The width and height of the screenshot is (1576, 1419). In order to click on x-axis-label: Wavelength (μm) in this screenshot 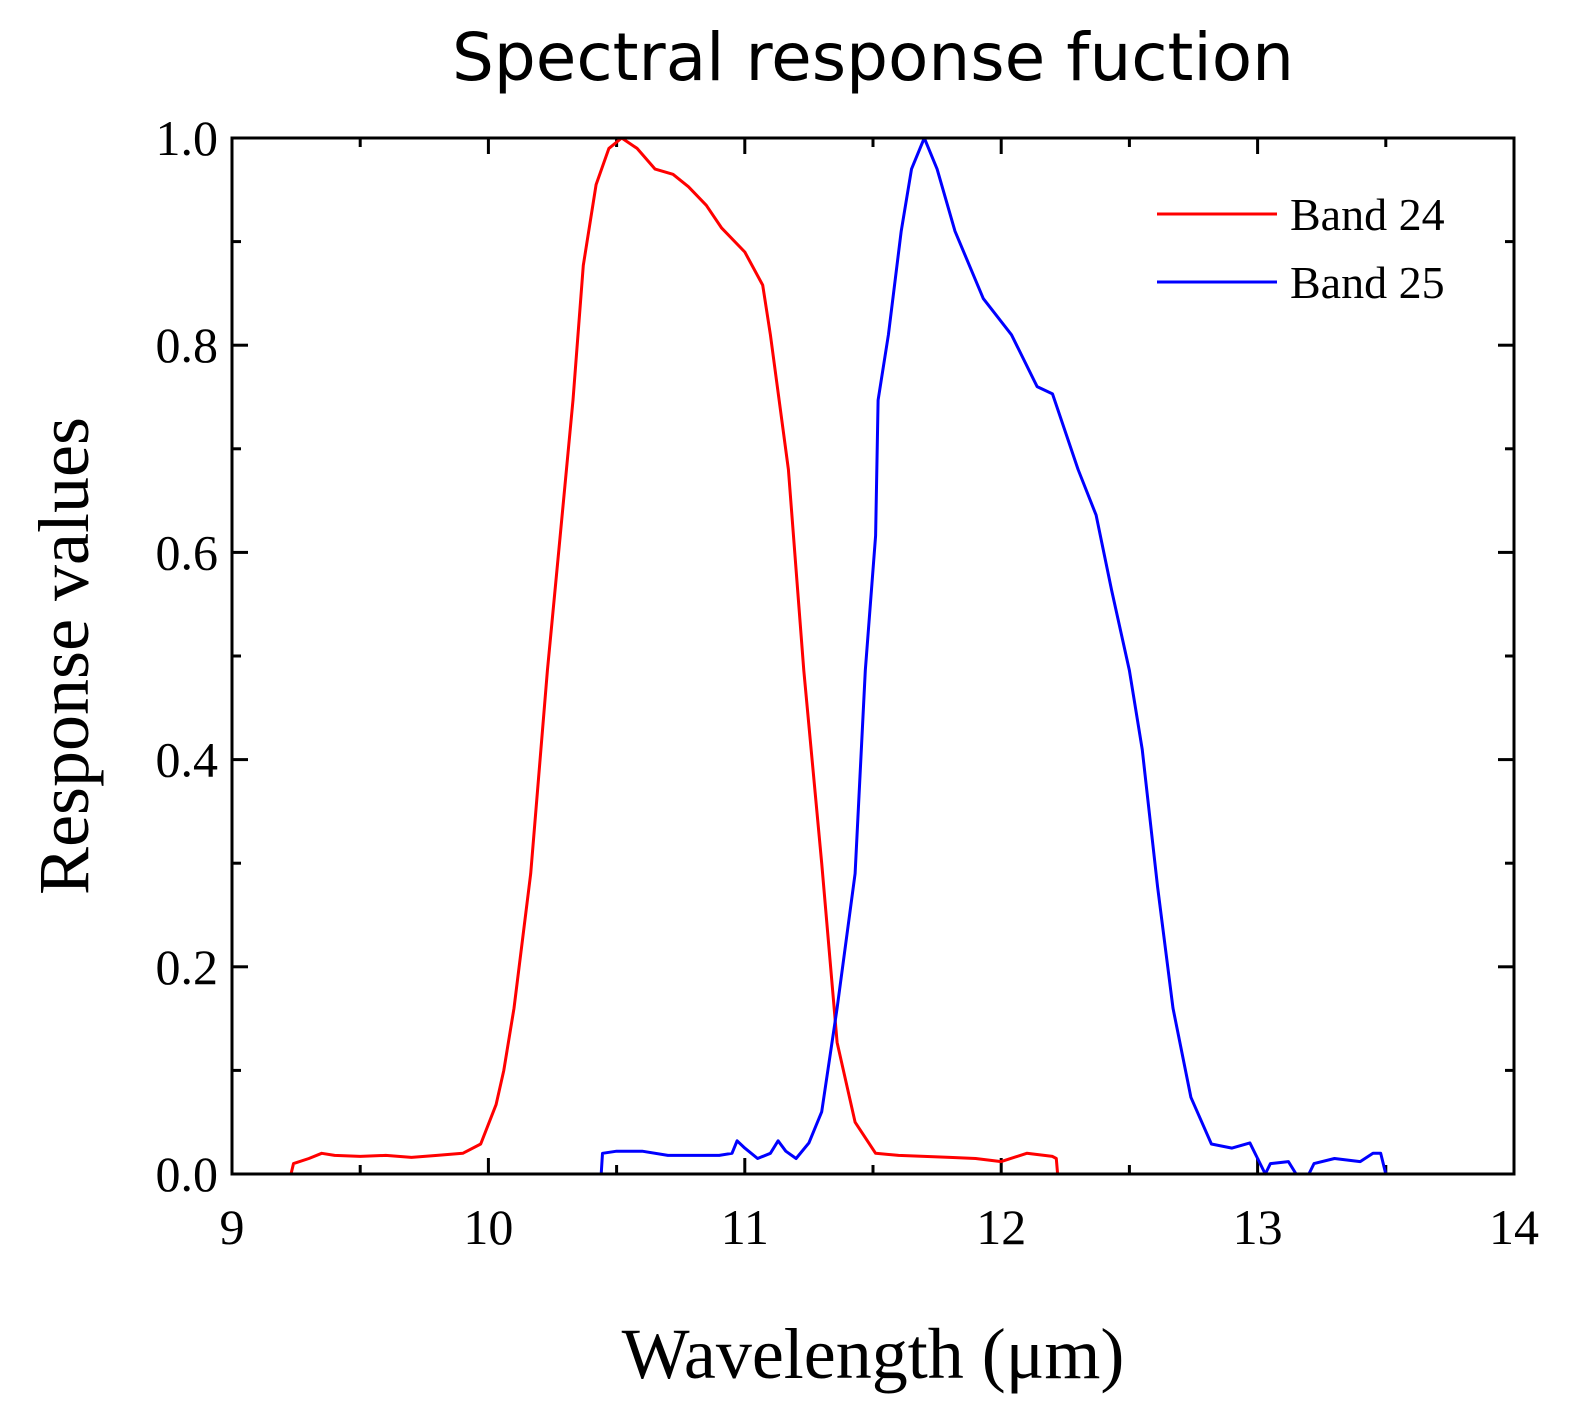, I will do `click(873, 1354)`.